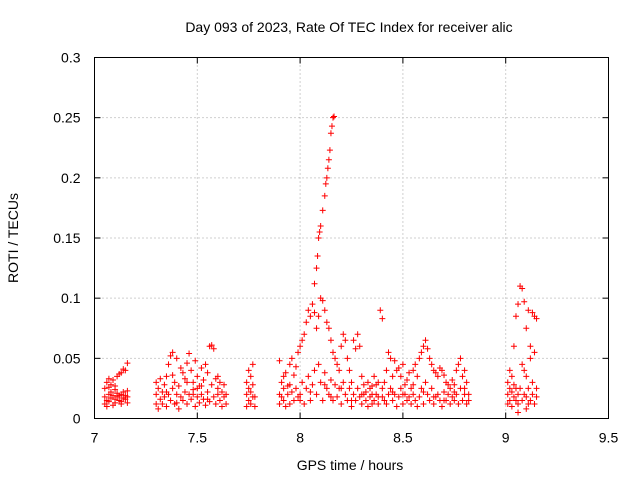 This screenshot has height=480, width=640. I want to click on x-tick-label: 8, so click(300, 438).